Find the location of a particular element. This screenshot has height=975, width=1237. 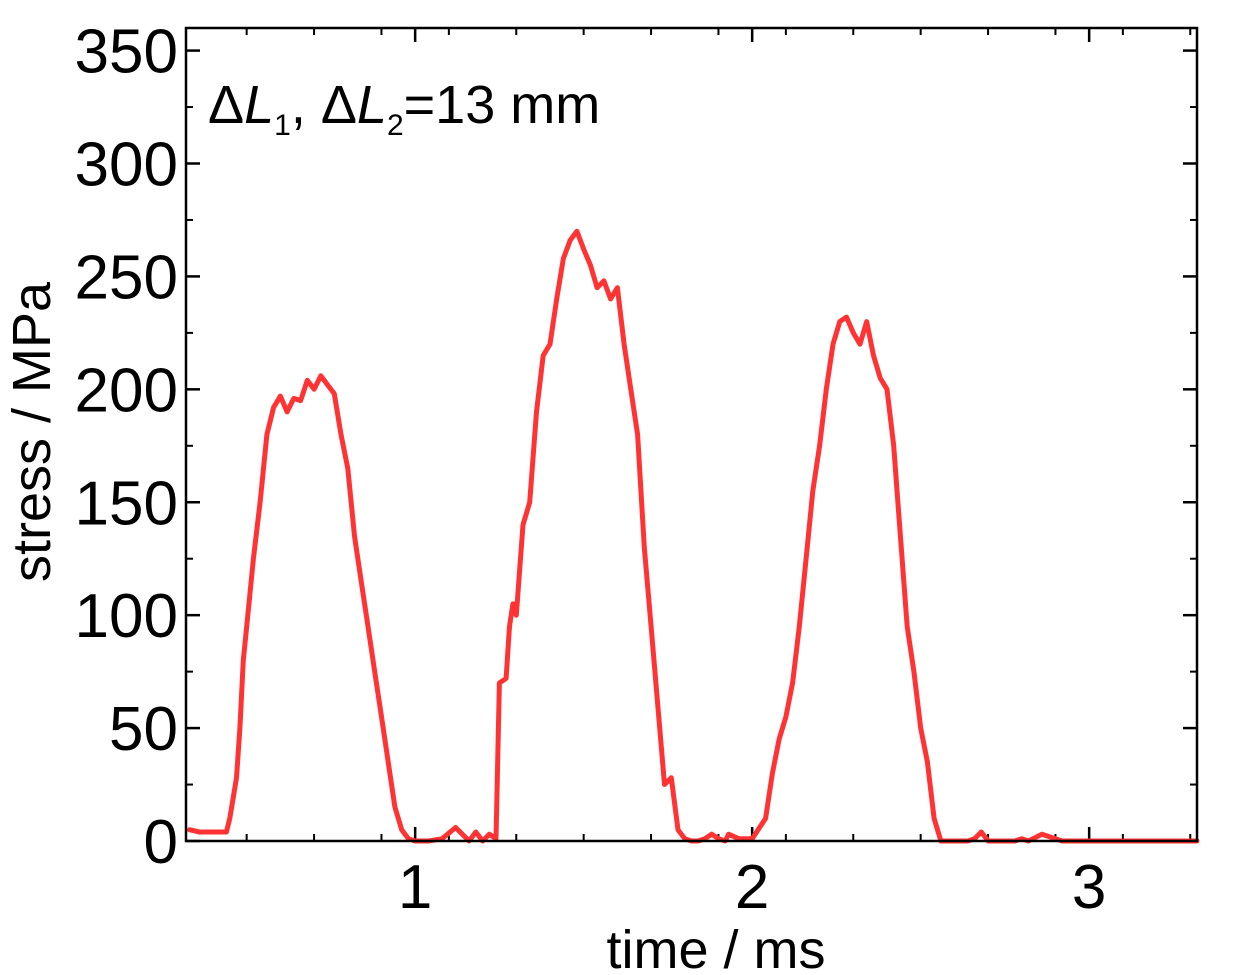

annotation-l-1: L is located at coordinates (259, 105).